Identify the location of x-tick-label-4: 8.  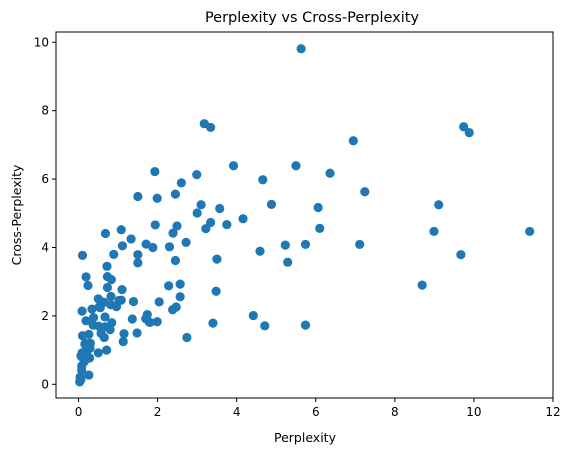
(395, 412).